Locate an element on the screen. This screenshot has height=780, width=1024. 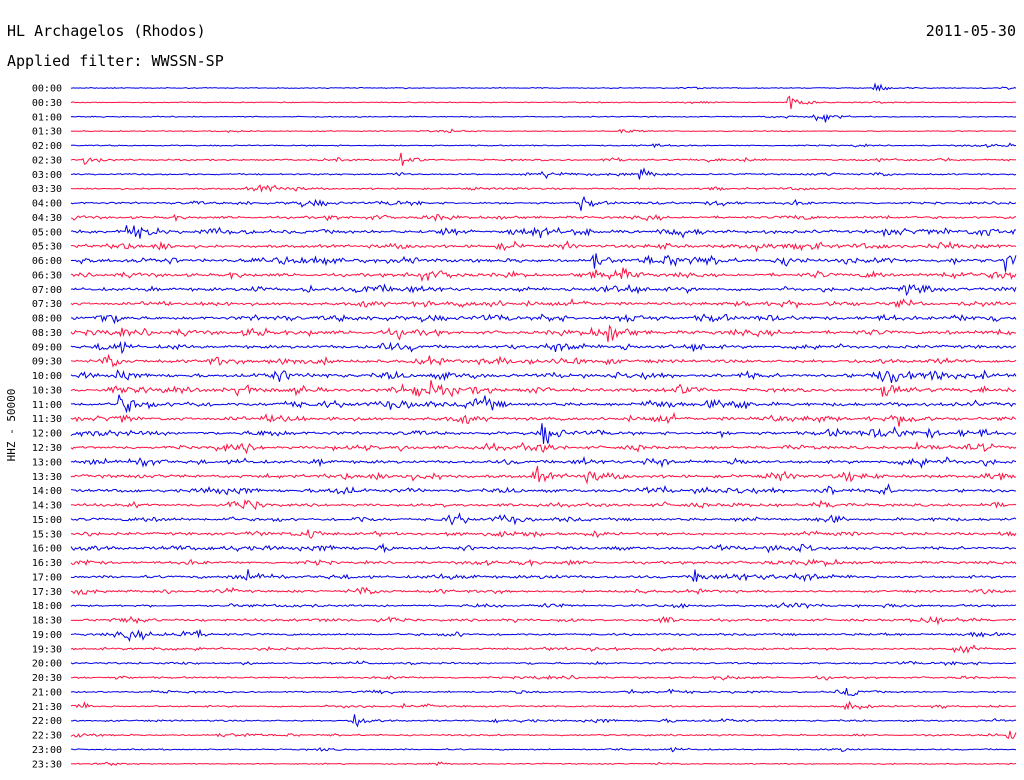
row-time-label: 17:00 is located at coordinates (47, 577).